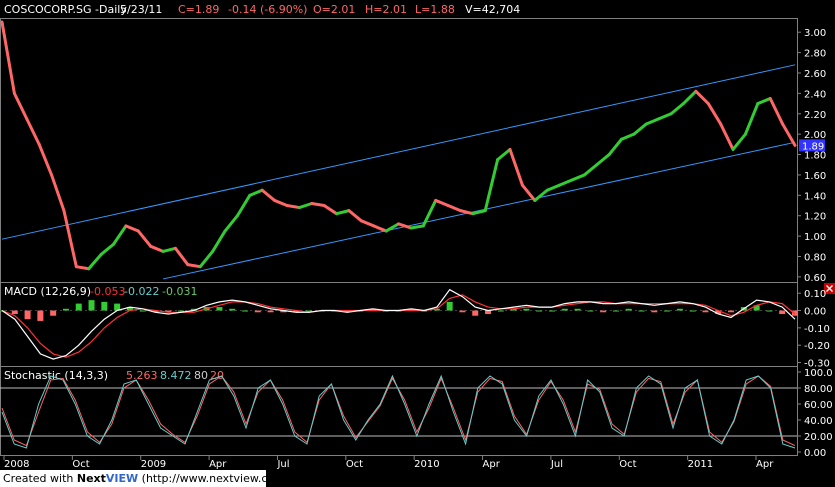 The width and height of the screenshot is (835, 487). I want to click on volume-value: V=42,704, so click(492, 9).